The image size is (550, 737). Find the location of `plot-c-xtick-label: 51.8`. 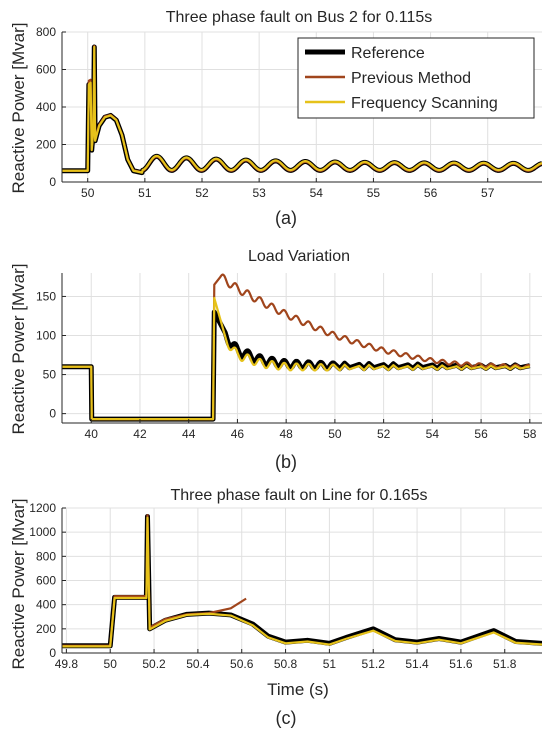

plot-c-xtick-label: 51.8 is located at coordinates (505, 664).